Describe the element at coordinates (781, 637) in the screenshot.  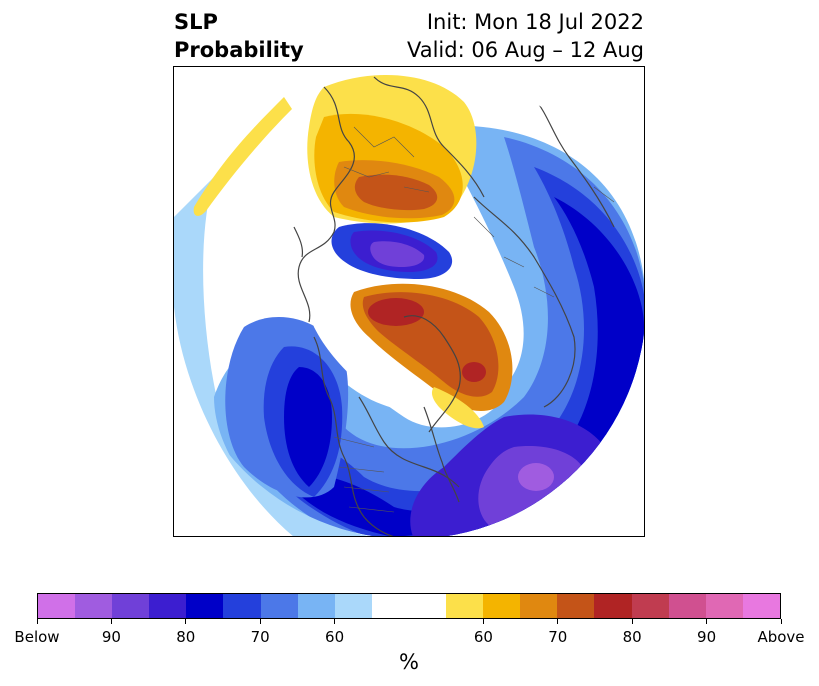
I see `colorbar-tick-label: Above` at that location.